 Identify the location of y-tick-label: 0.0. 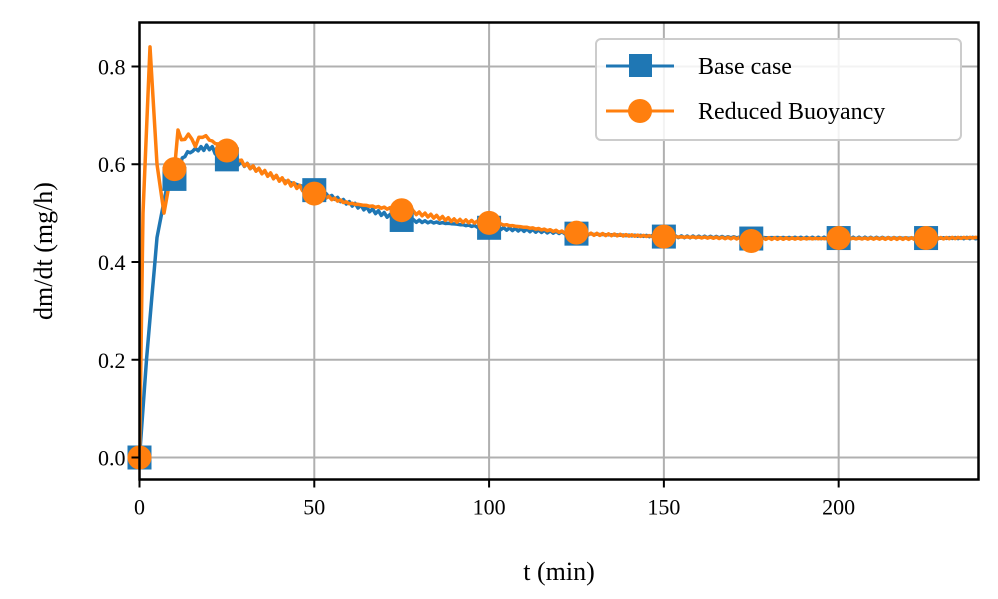
(112, 458).